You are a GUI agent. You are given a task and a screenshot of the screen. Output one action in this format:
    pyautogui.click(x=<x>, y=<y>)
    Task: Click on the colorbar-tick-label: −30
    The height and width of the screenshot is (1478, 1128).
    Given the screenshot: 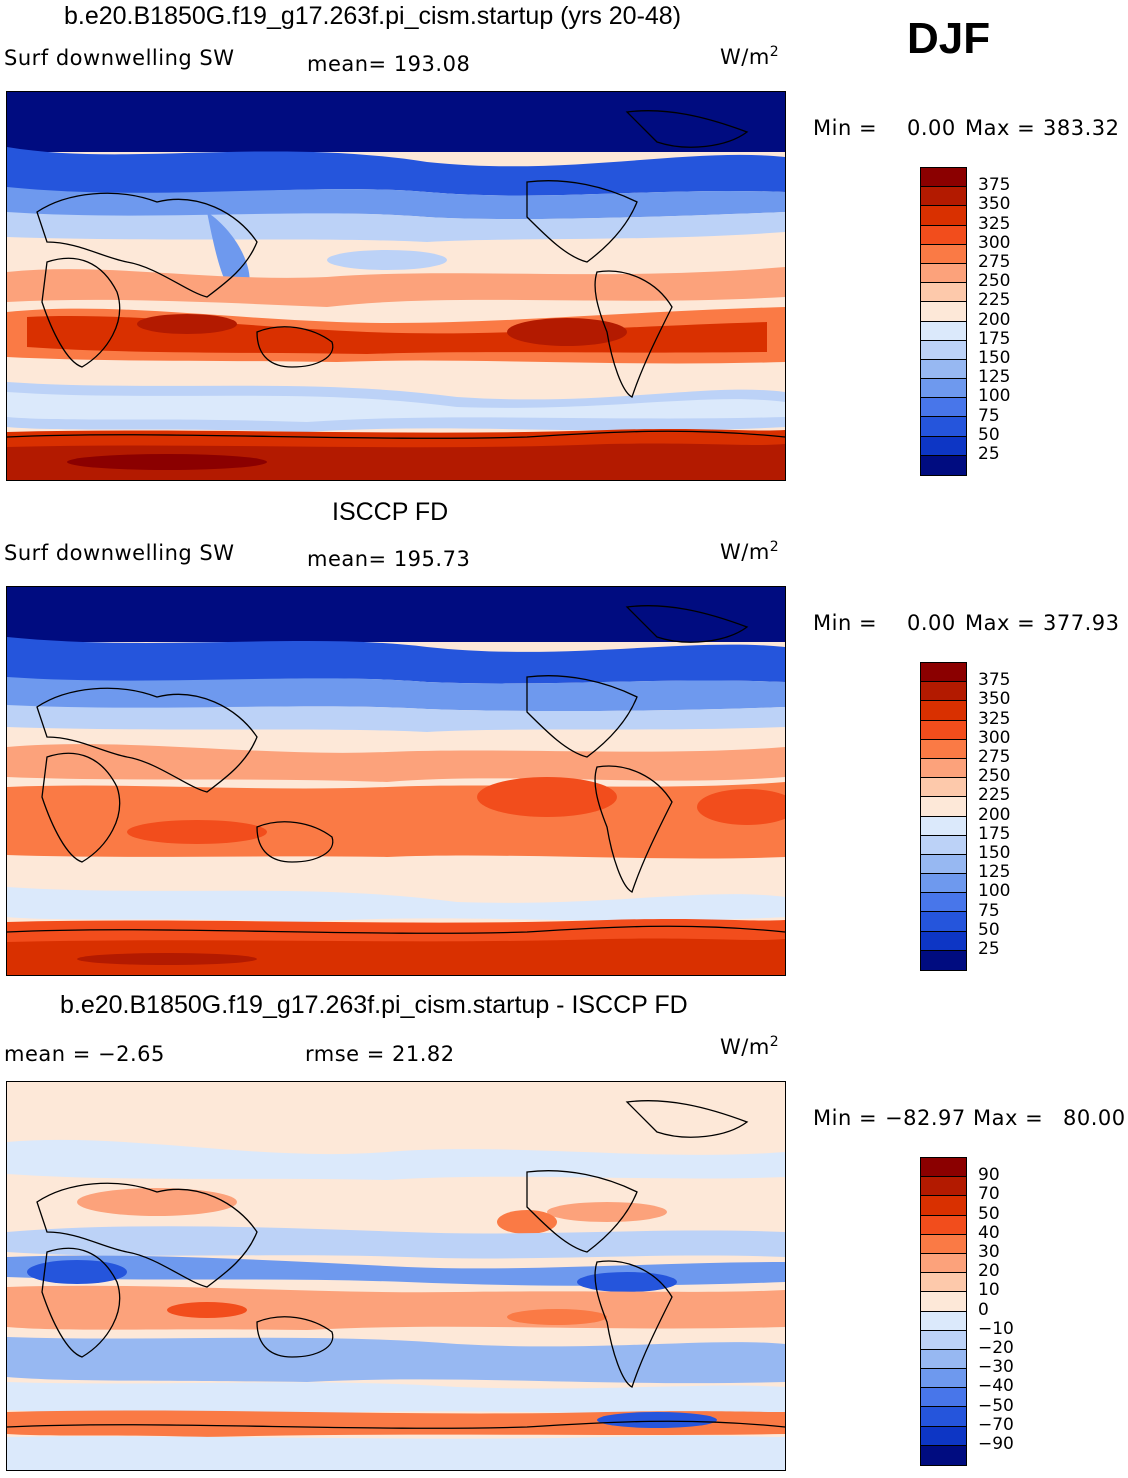 What is the action you would take?
    pyautogui.click(x=996, y=1367)
    